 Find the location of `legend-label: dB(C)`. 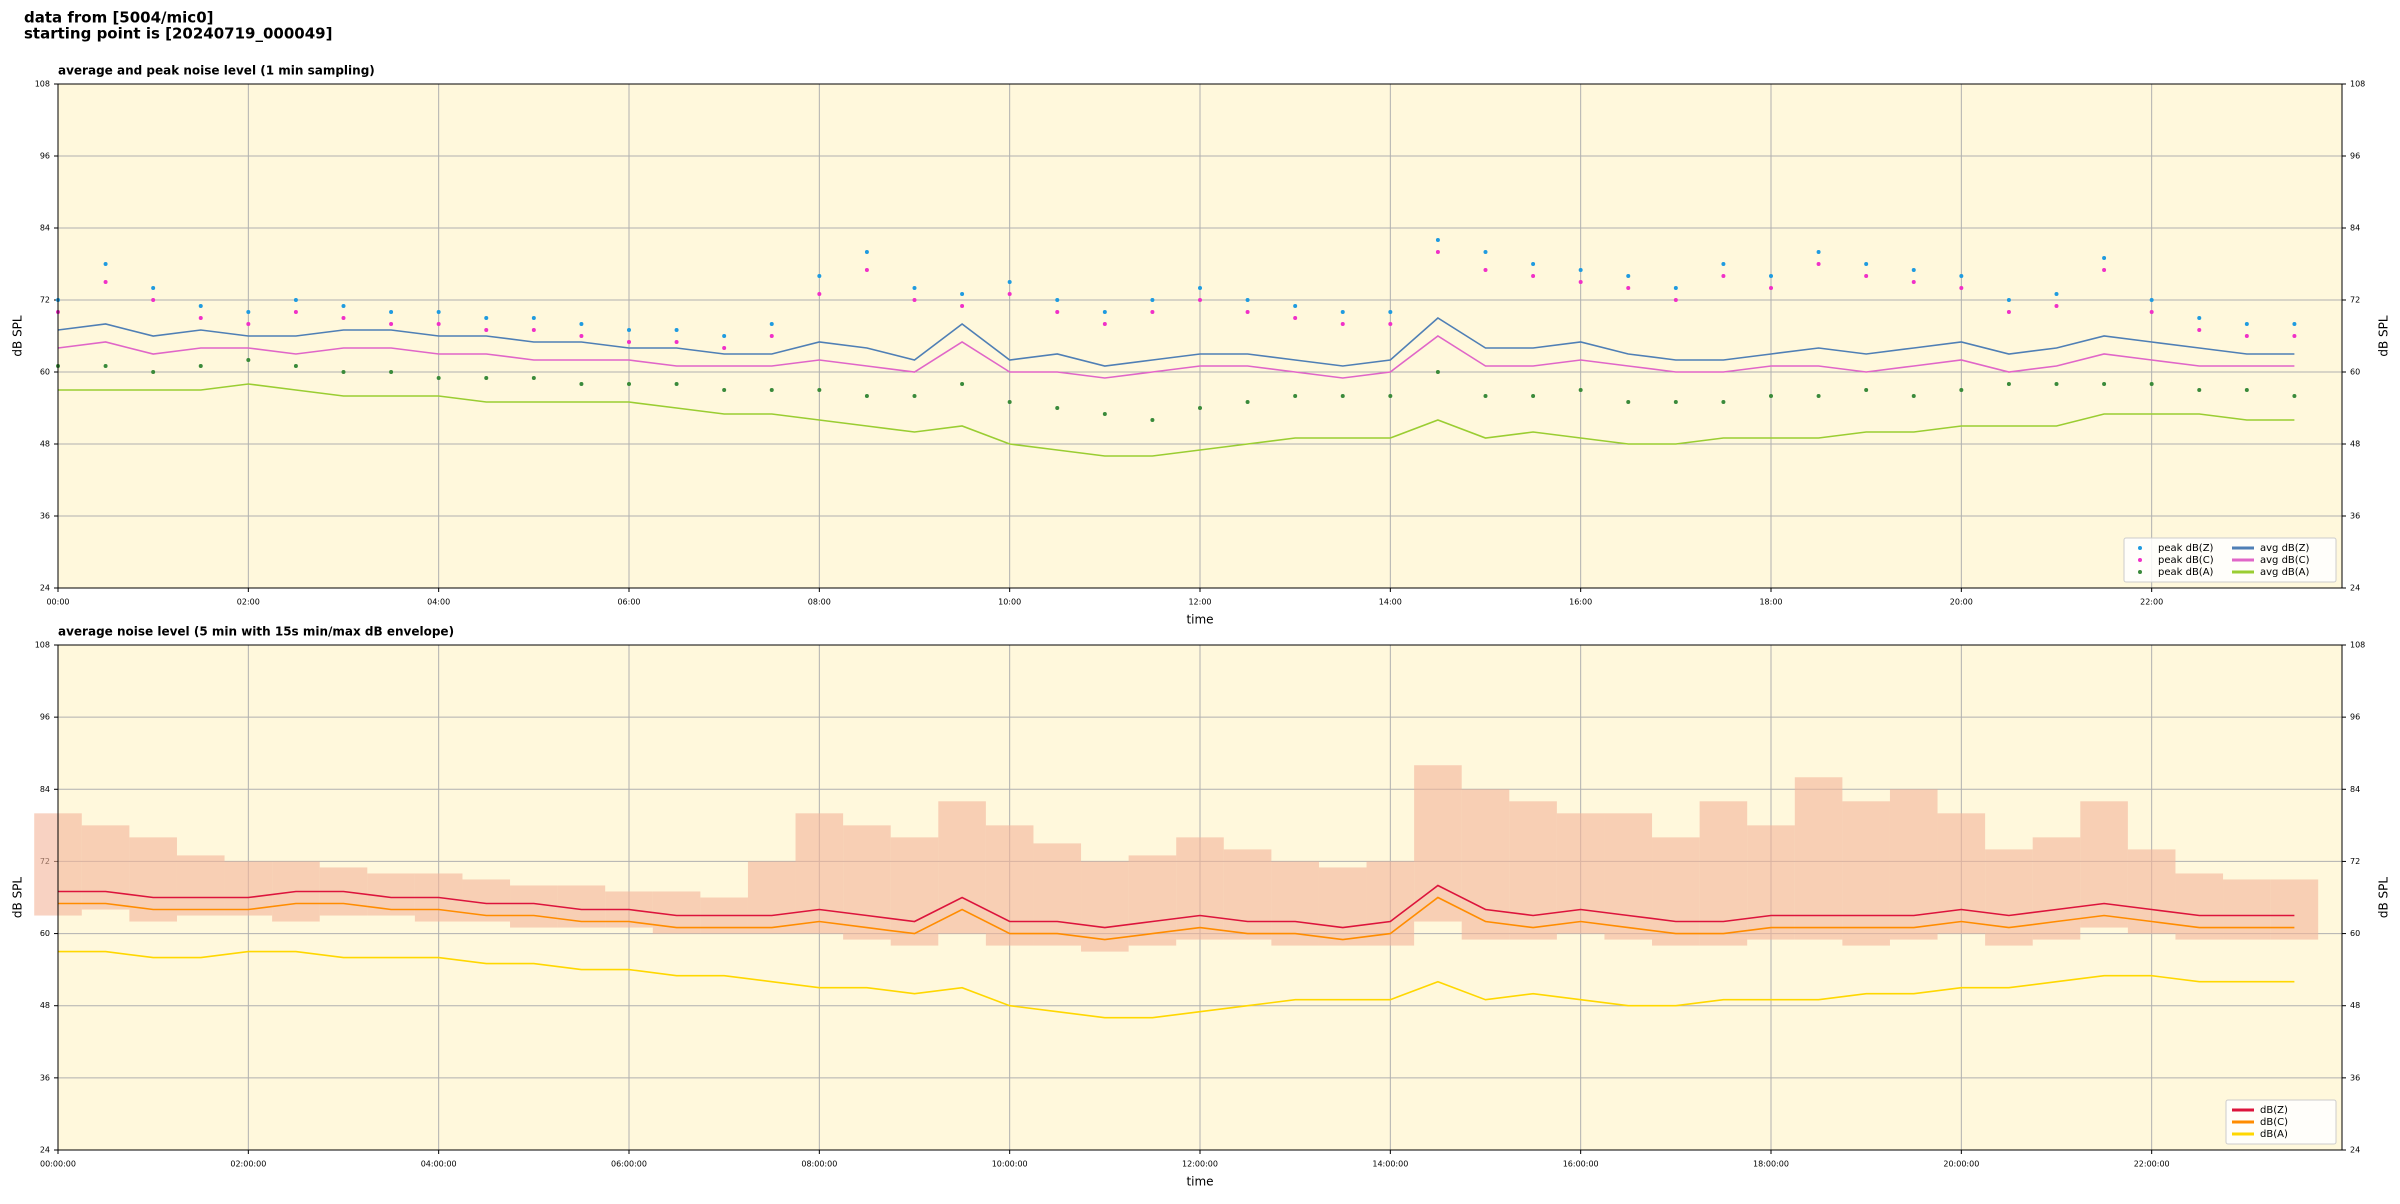

legend-label: dB(C) is located at coordinates (2274, 1122).